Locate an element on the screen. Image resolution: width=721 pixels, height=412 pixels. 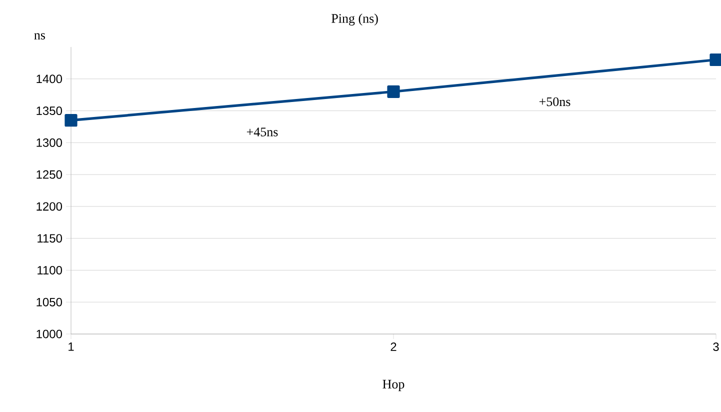
y-tick-label: 1100 is located at coordinates (50, 270).